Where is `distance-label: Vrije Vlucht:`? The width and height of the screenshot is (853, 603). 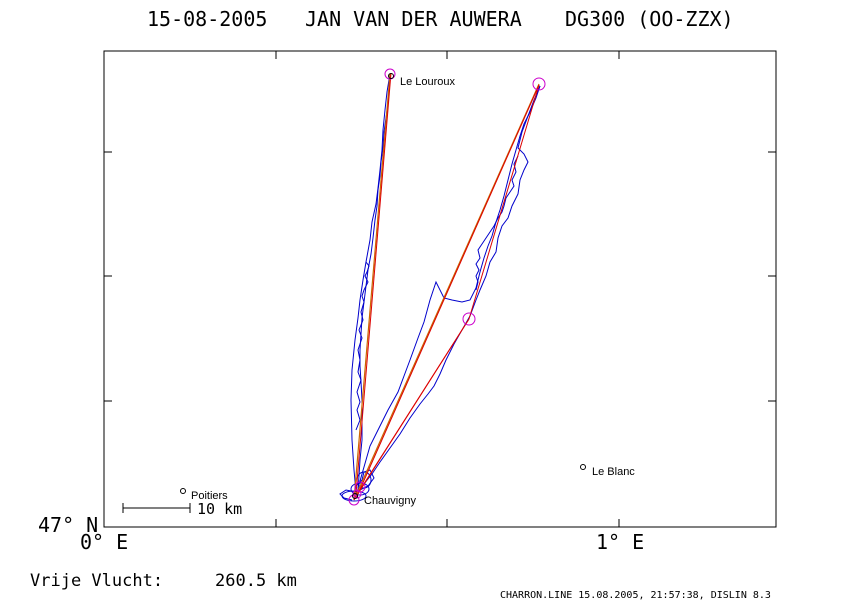
distance-label: Vrije Vlucht: is located at coordinates (96, 581).